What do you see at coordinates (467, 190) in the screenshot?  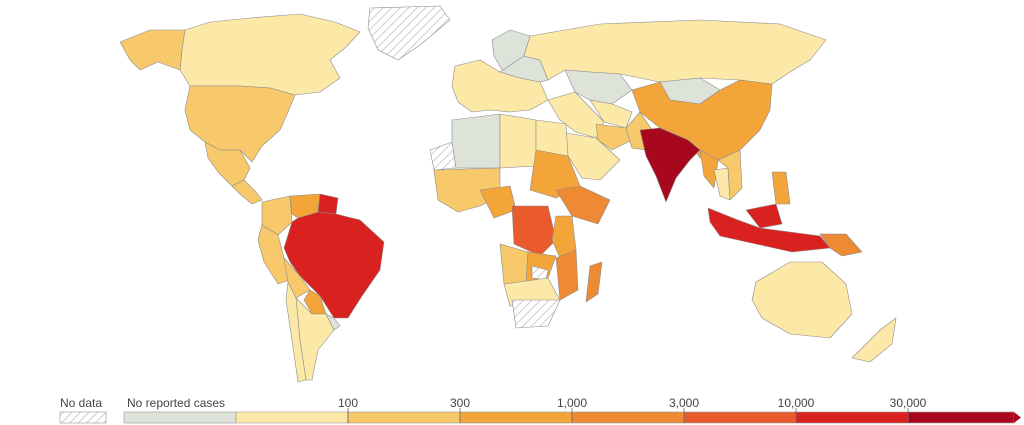 I see `region-west-africa: West Africa` at bounding box center [467, 190].